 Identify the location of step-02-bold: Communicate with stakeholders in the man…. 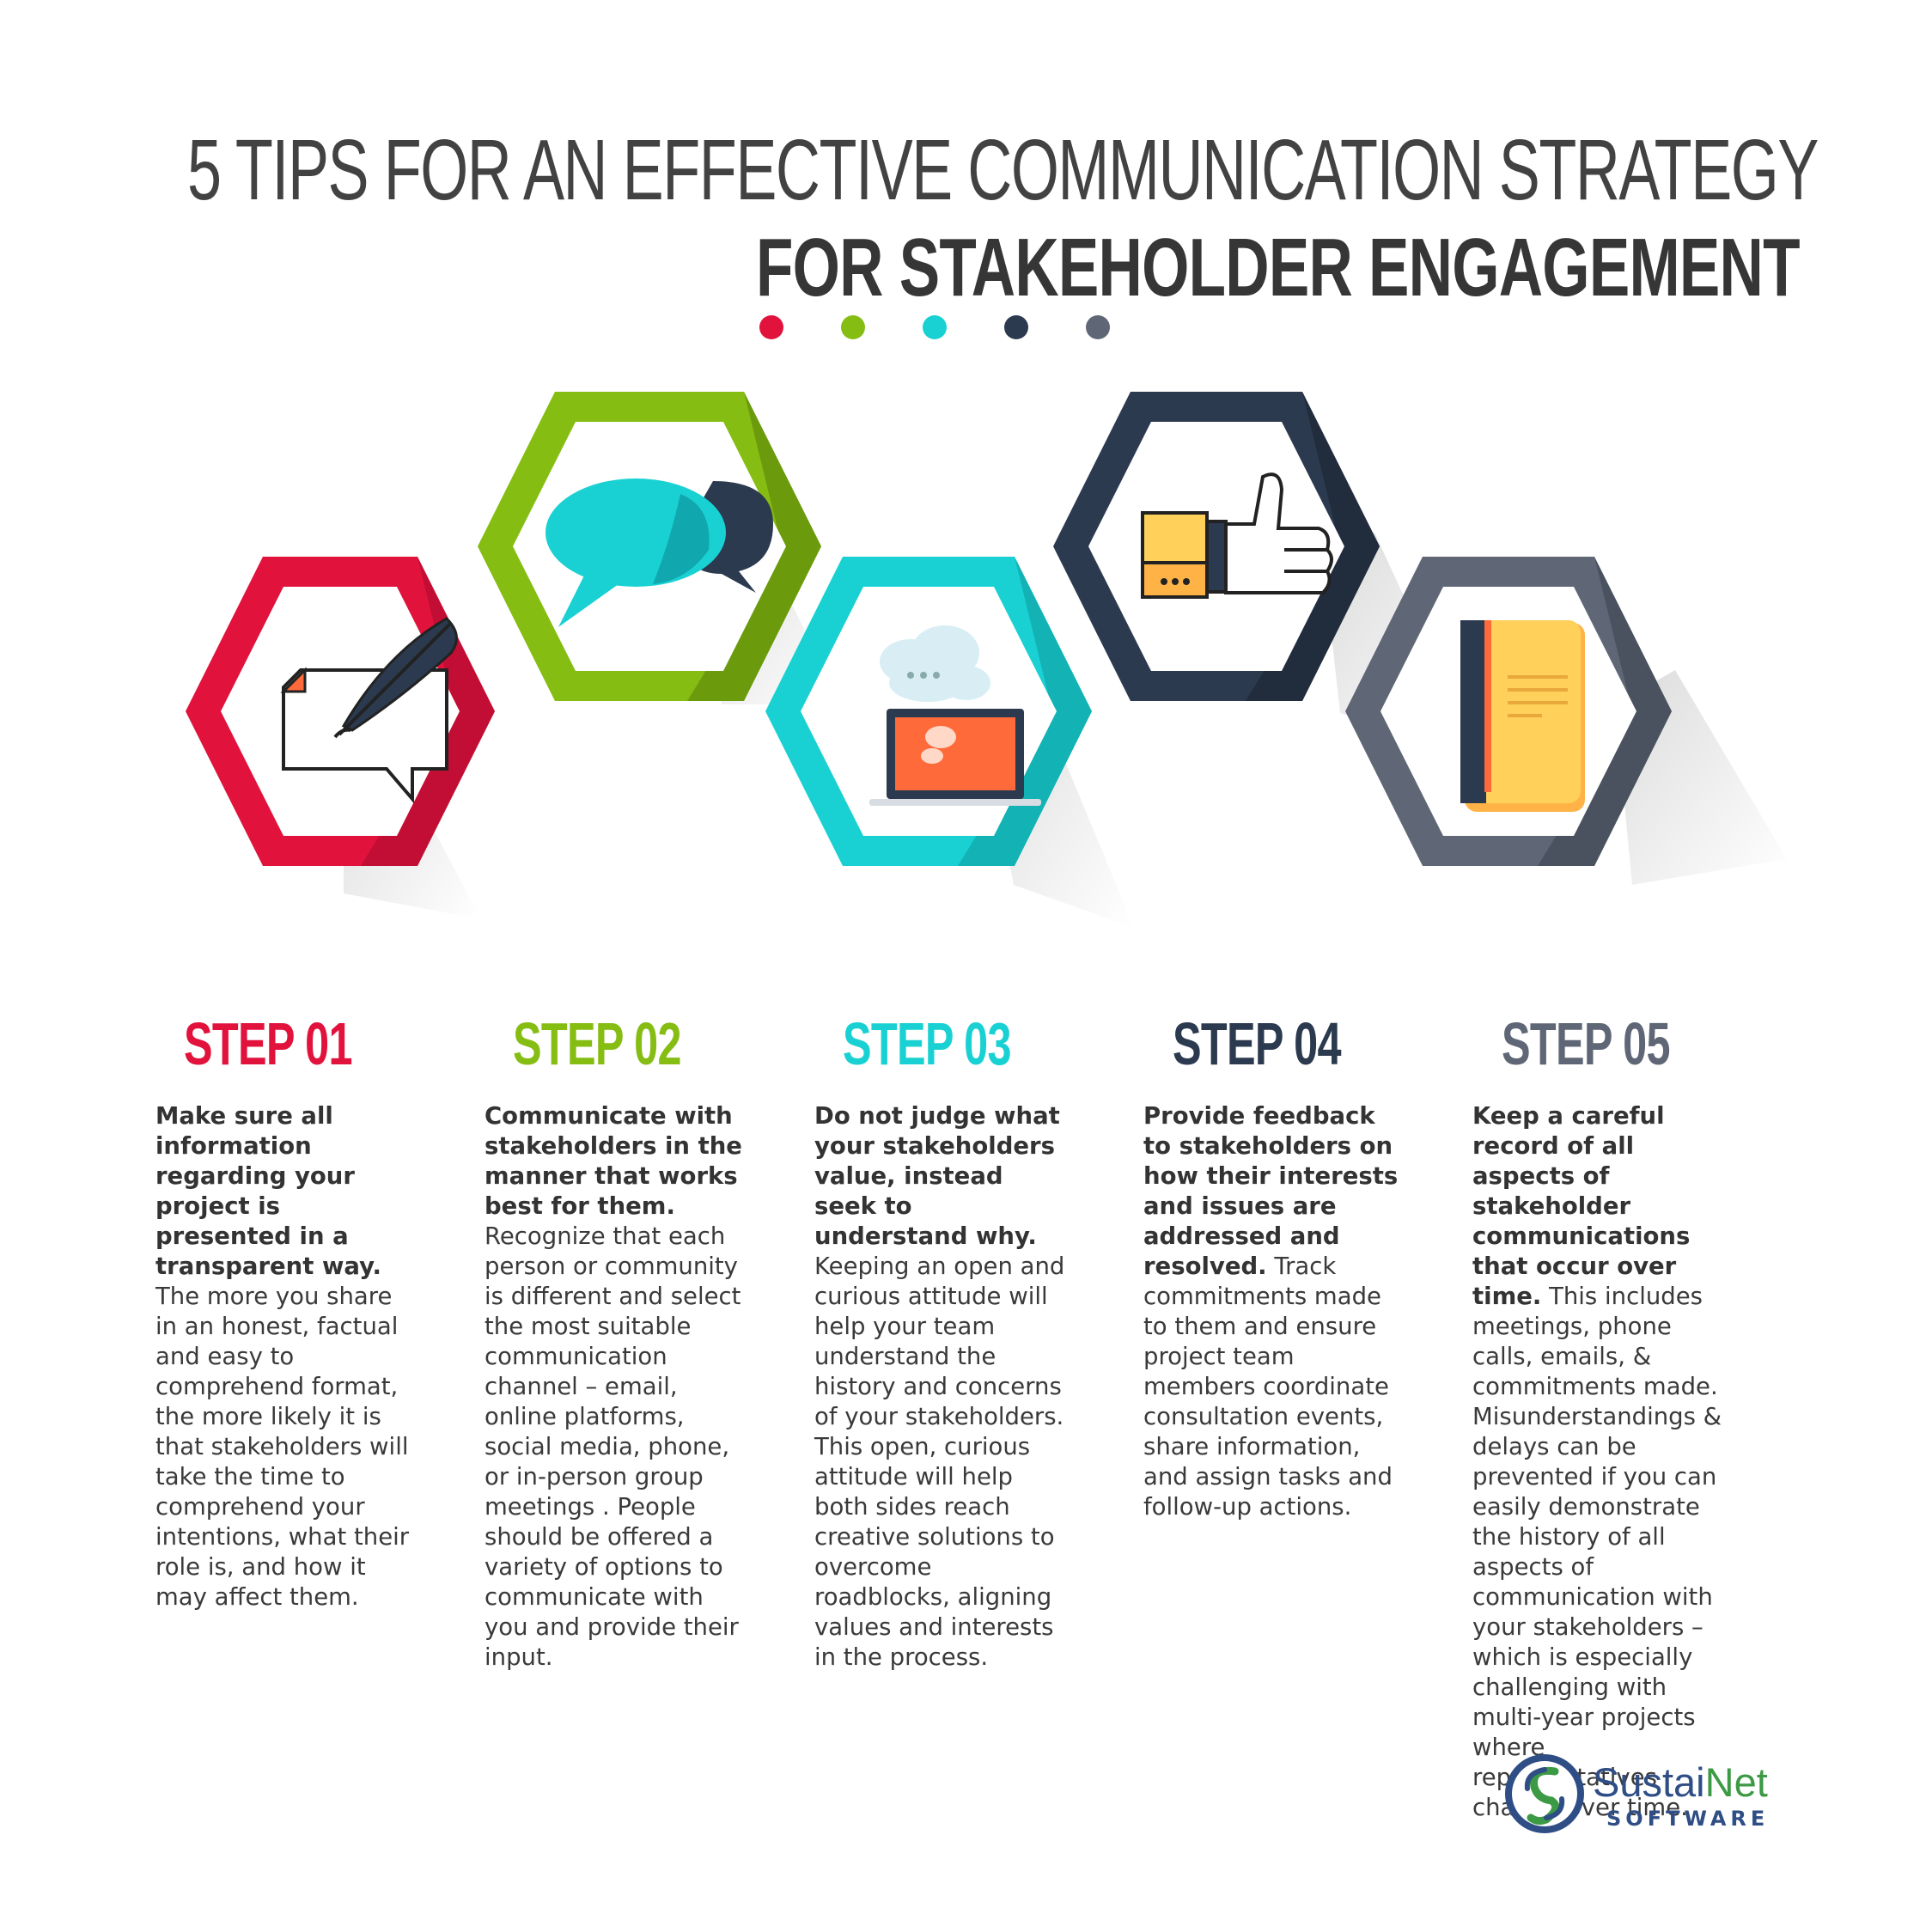
(613, 1161).